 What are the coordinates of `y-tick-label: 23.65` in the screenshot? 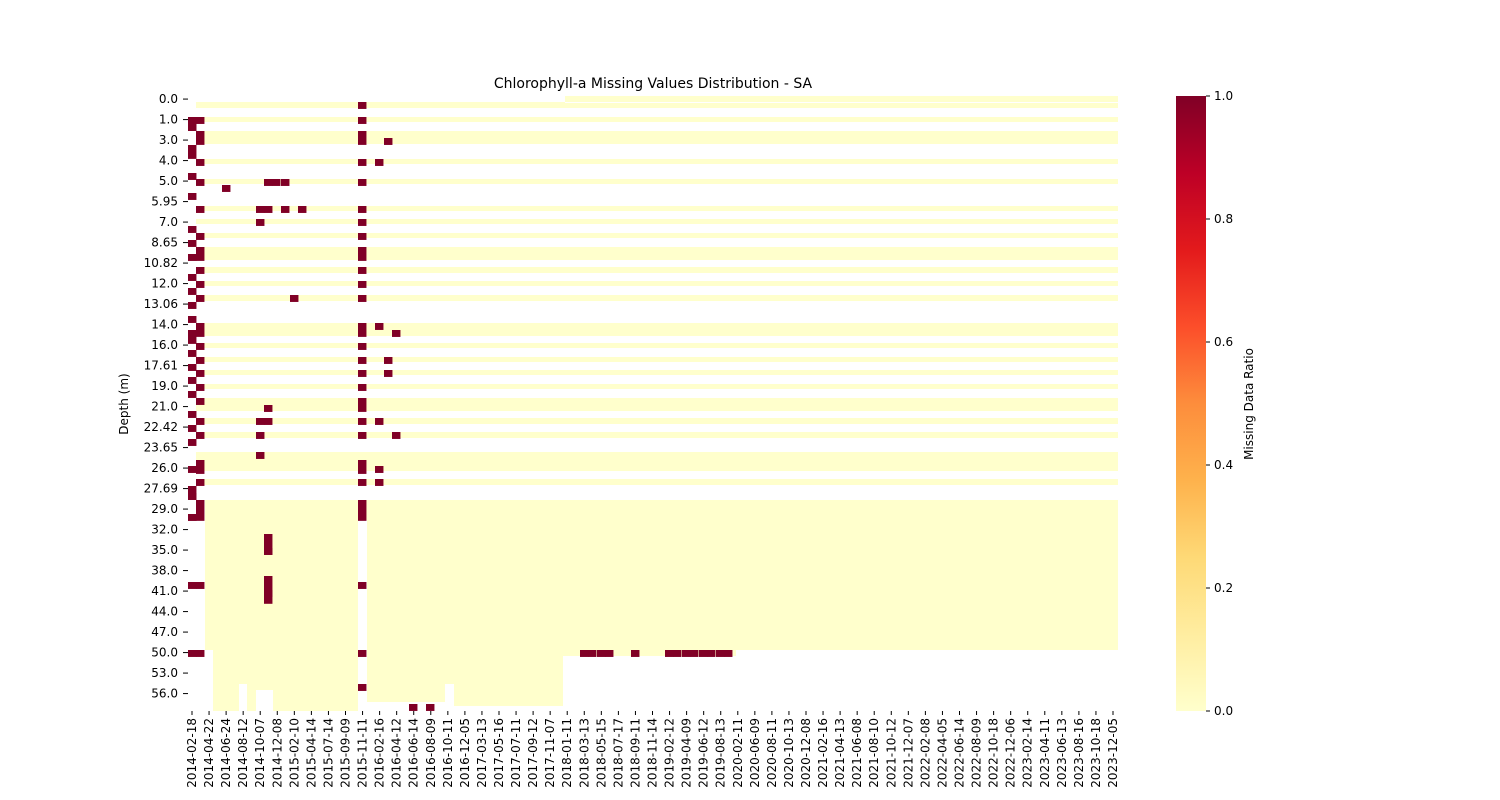 It's located at (161, 448).